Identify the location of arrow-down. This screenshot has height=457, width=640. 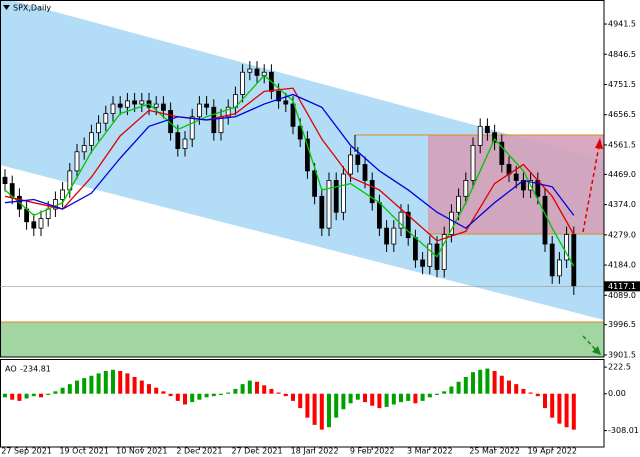
(589, 343).